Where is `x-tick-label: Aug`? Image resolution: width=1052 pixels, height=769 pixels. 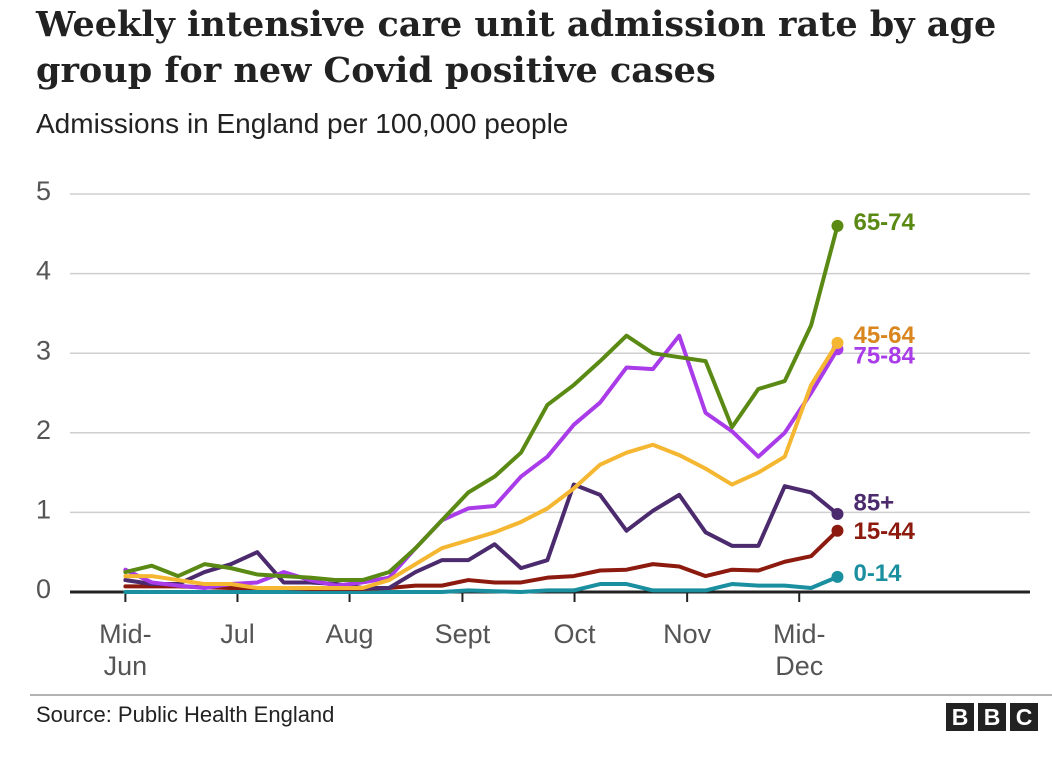
x-tick-label: Aug is located at coordinates (349, 634).